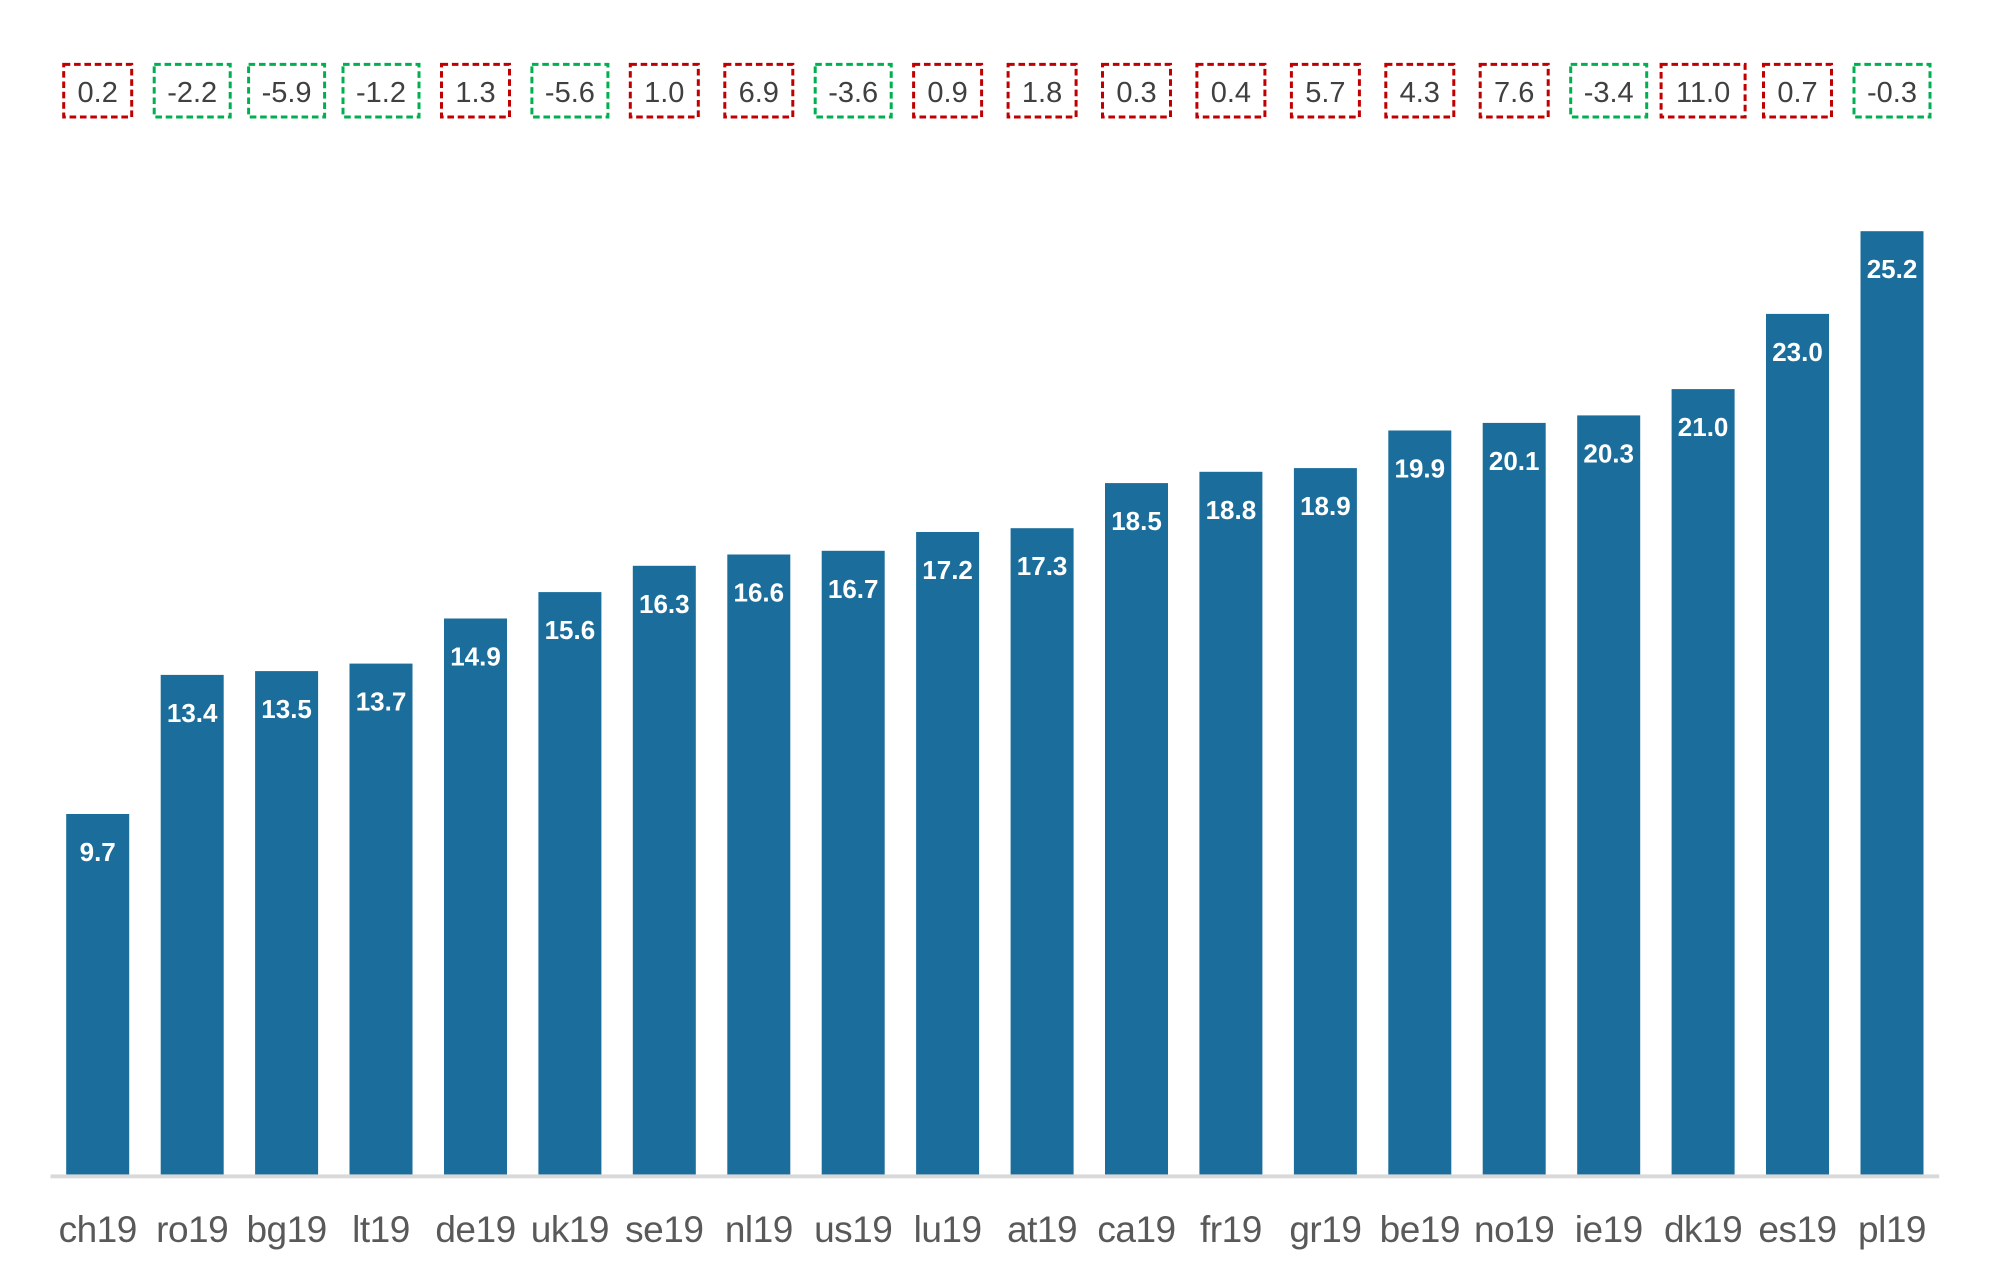 The width and height of the screenshot is (1990, 1287). What do you see at coordinates (1231, 93) in the screenshot?
I see `svg-text: 0.4` at bounding box center [1231, 93].